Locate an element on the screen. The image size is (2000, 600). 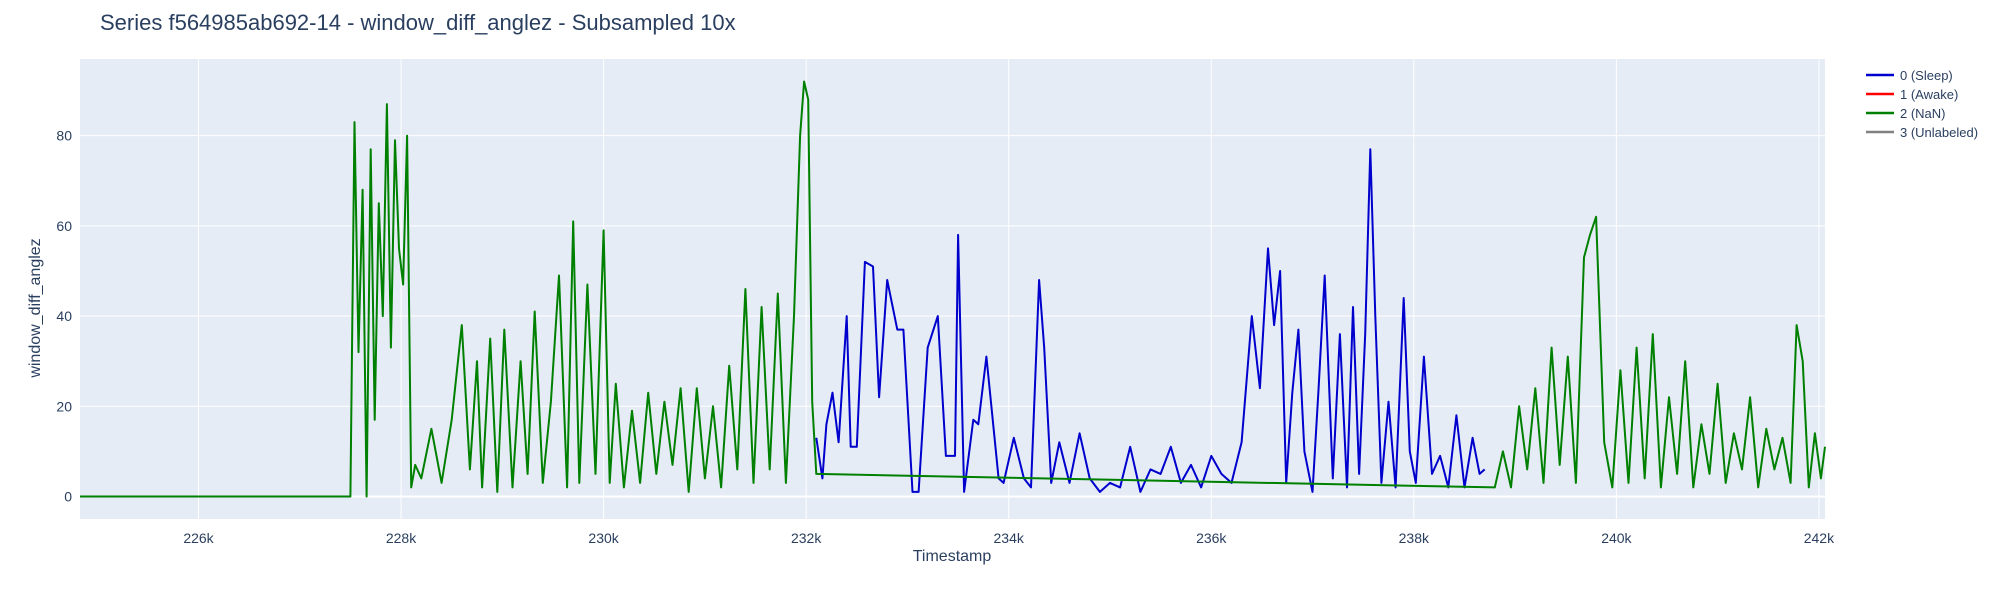
x-tick-label: 232k is located at coordinates (806, 538).